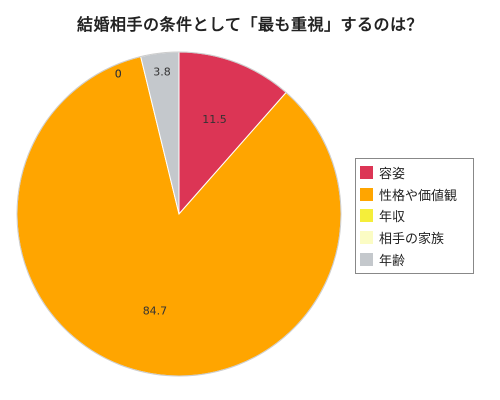 Image resolution: width=500 pixels, height=400 pixels. I want to click on legend-label-2: 年収, so click(392, 218).